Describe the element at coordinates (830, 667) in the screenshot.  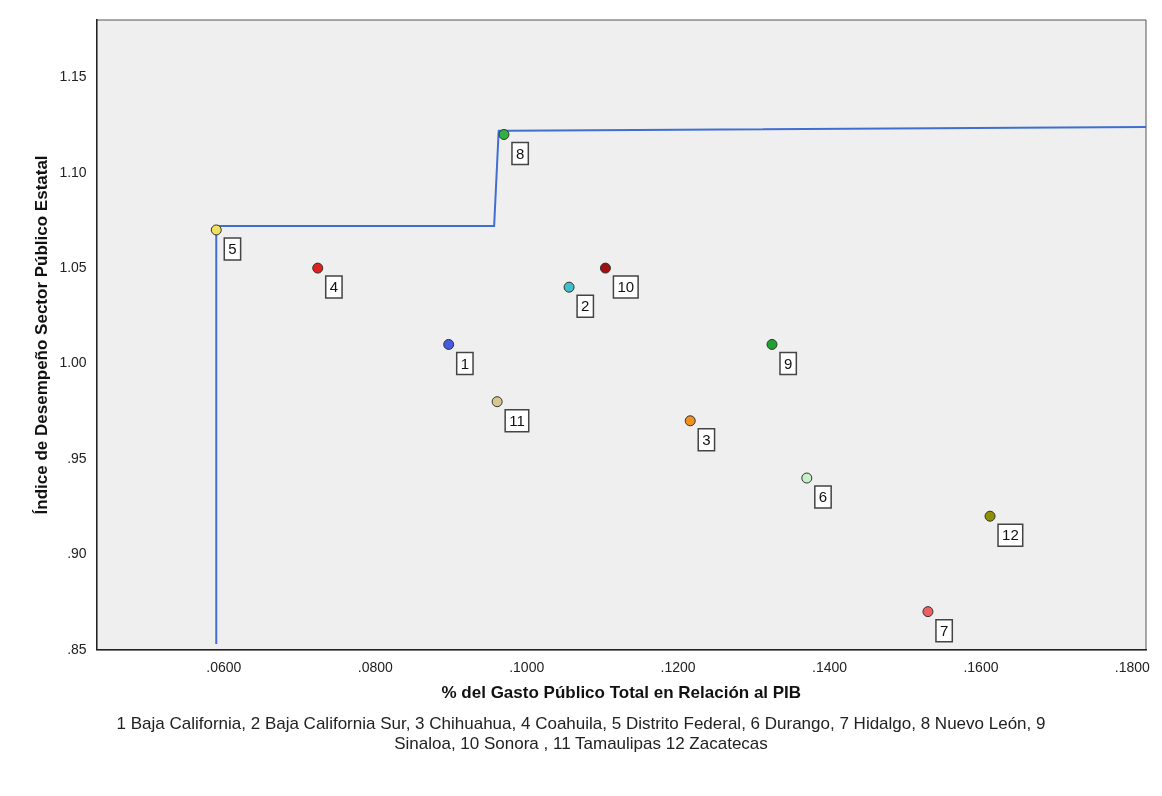
I see `x-tick-label: .1400` at that location.